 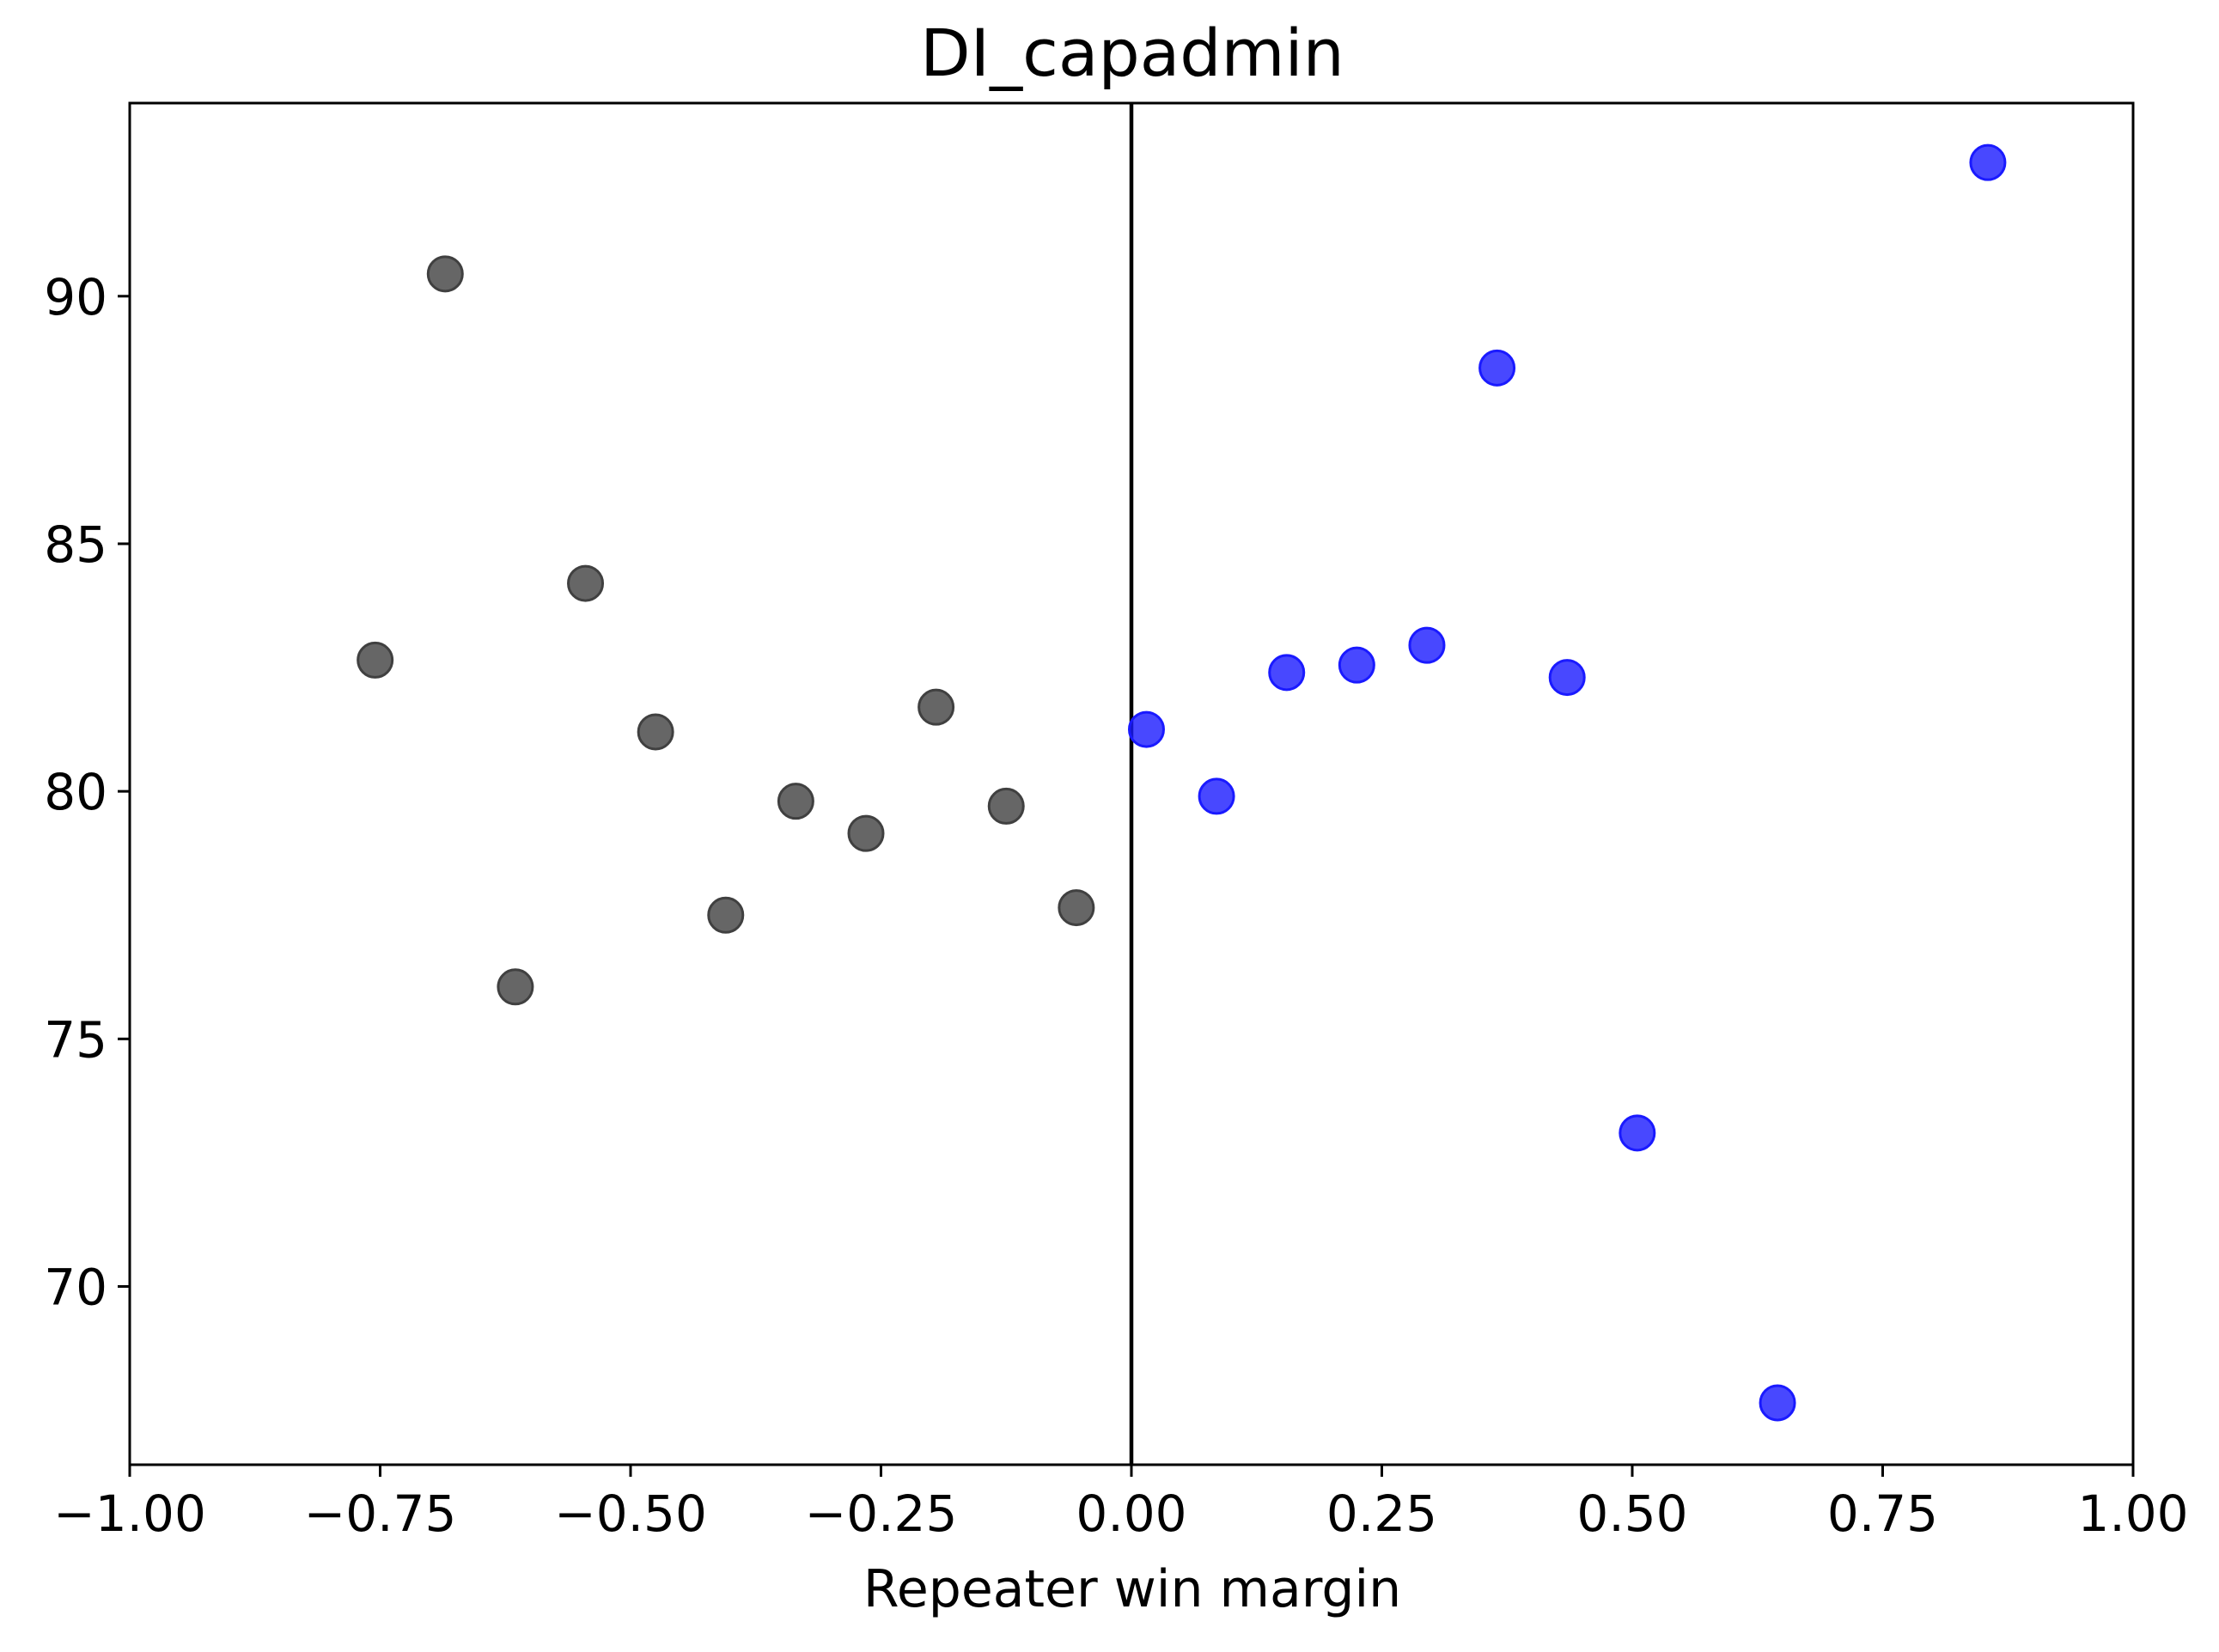 What do you see at coordinates (1132, 53) in the screenshot?
I see `chart-title: DI_capadmin` at bounding box center [1132, 53].